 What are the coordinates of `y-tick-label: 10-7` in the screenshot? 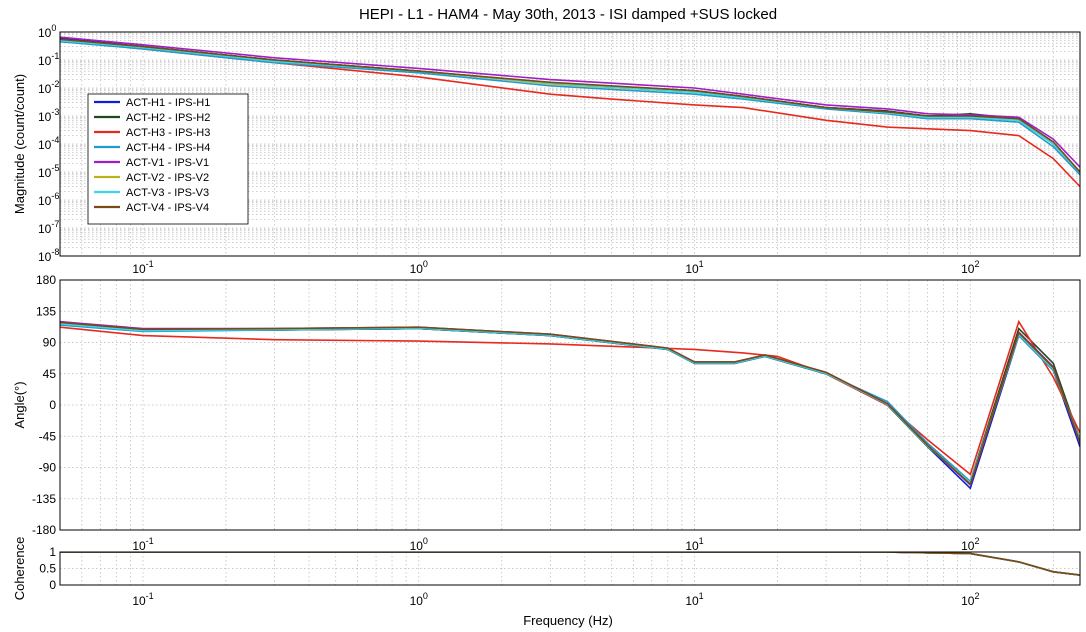 It's located at (48, 227).